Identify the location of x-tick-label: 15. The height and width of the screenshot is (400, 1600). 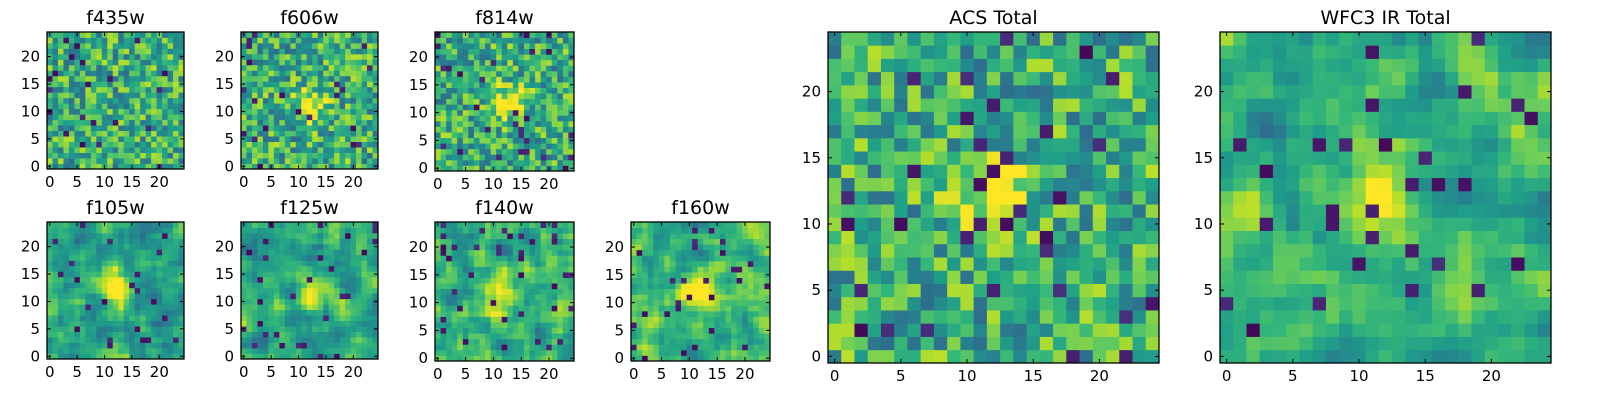
(521, 184).